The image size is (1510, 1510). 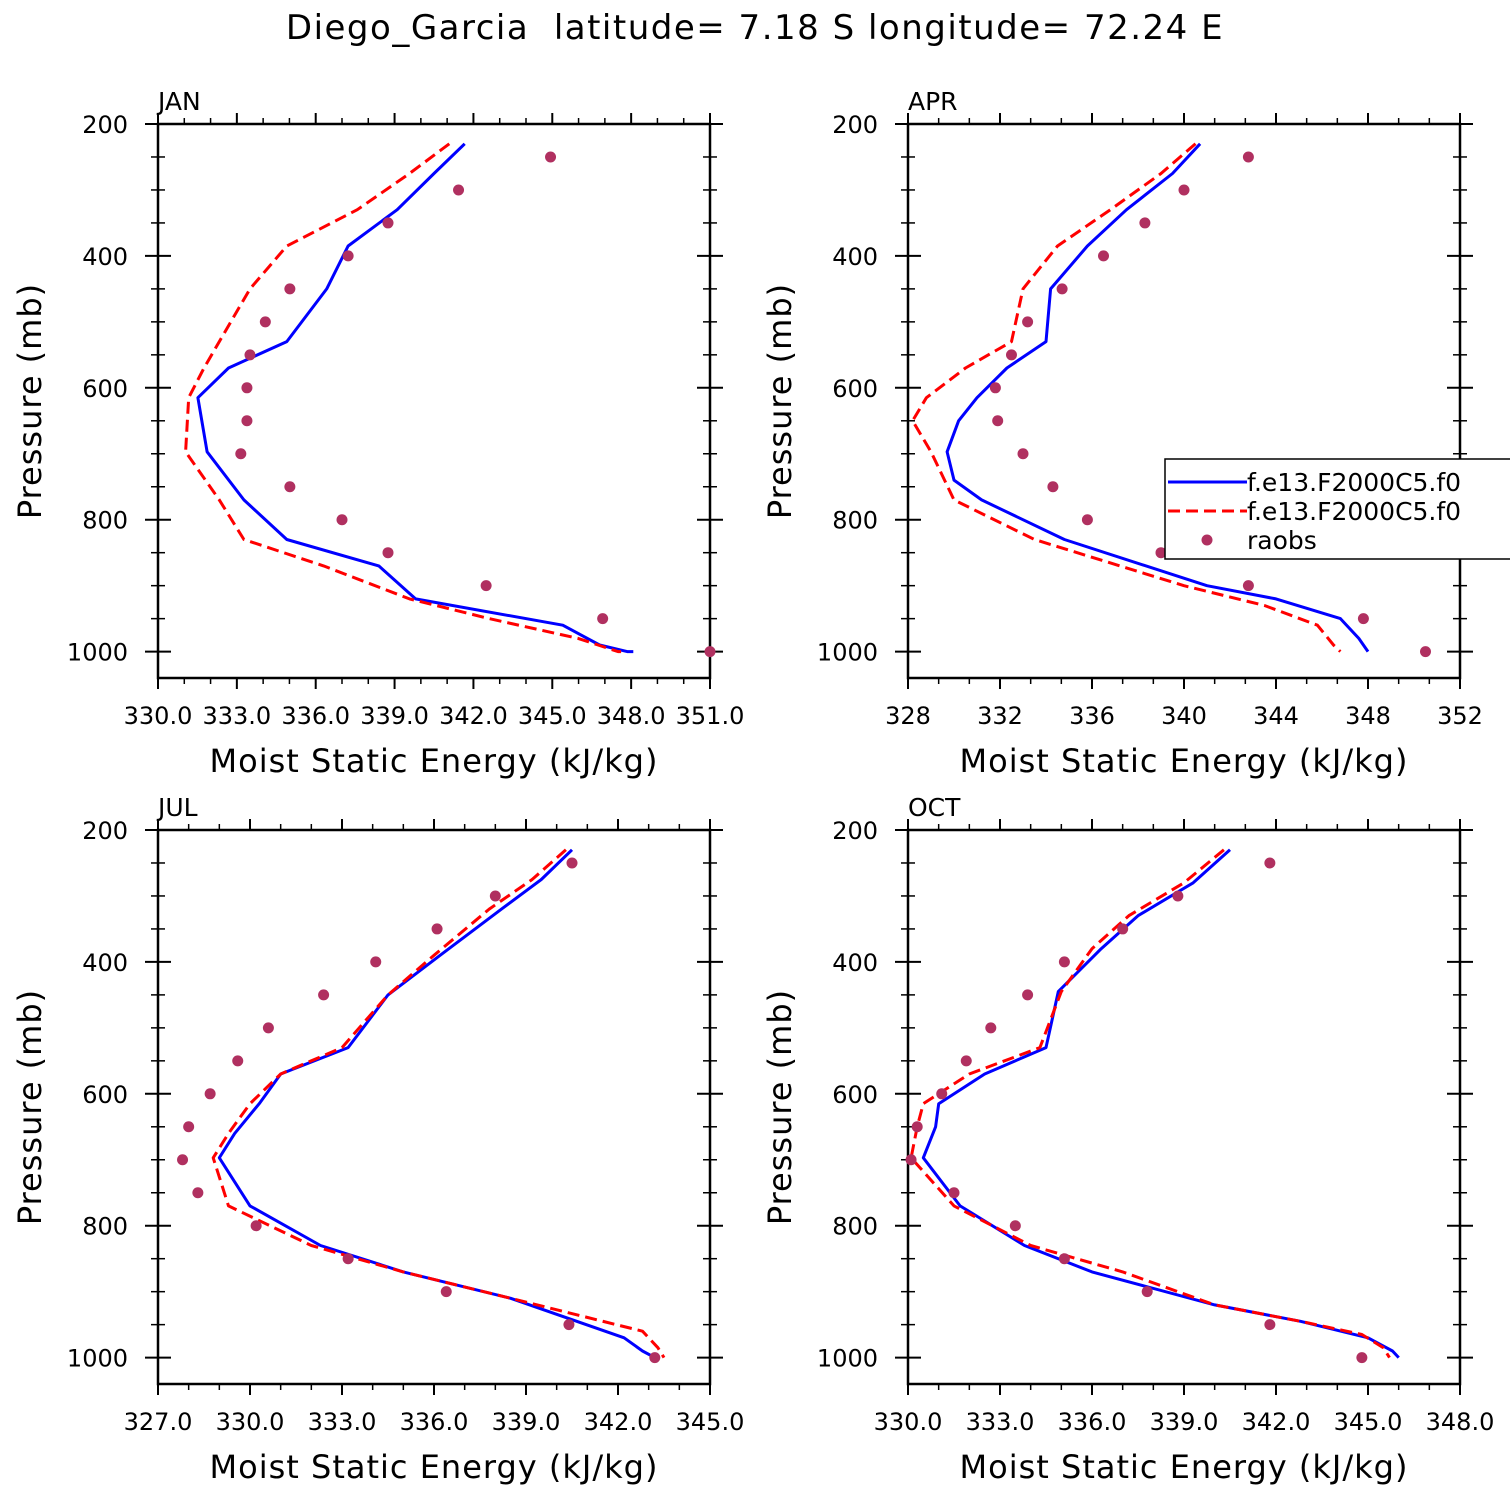 What do you see at coordinates (1184, 716) in the screenshot?
I see `x-tick-label: 340` at bounding box center [1184, 716].